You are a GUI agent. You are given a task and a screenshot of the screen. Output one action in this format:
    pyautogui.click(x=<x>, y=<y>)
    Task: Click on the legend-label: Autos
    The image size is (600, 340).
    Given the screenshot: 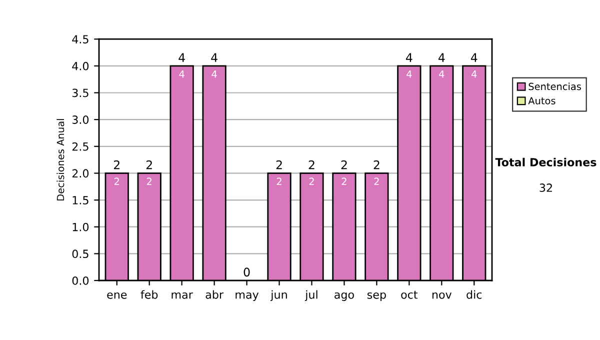 What is the action you would take?
    pyautogui.click(x=542, y=100)
    